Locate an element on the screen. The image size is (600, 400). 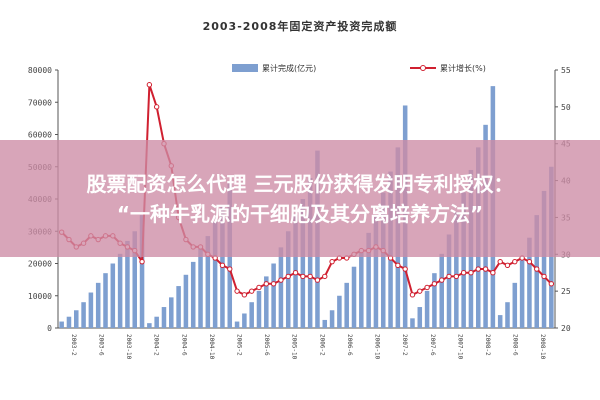
left-tick-label: 0 is located at coordinates (49, 328).